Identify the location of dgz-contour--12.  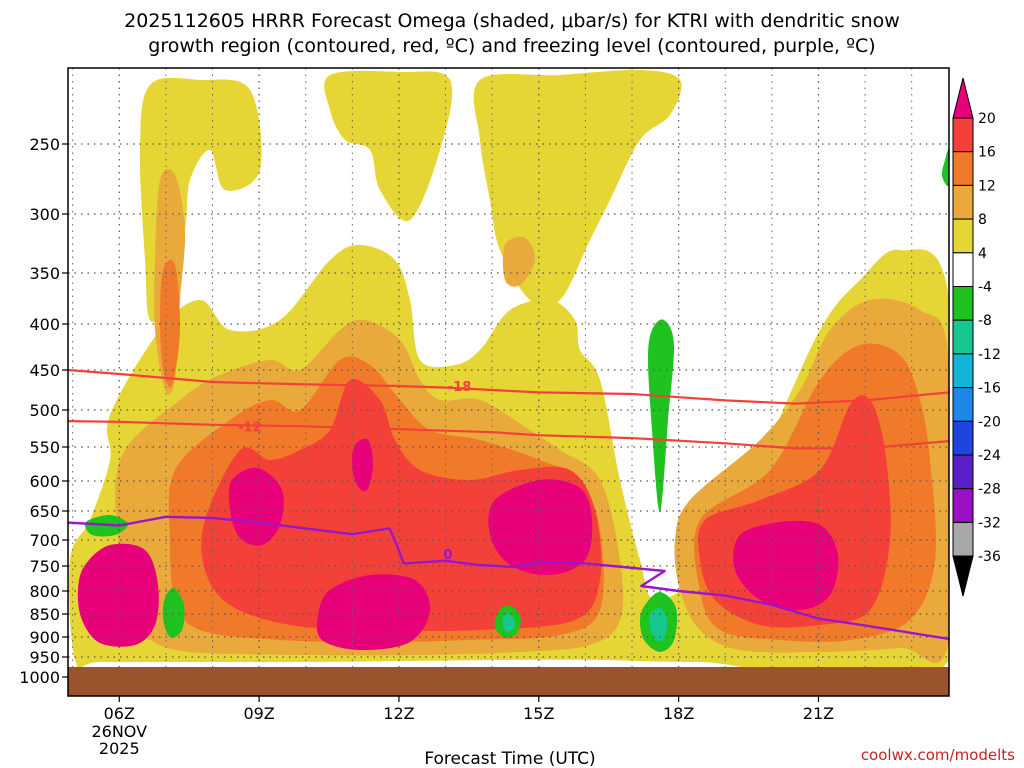
(508, 435).